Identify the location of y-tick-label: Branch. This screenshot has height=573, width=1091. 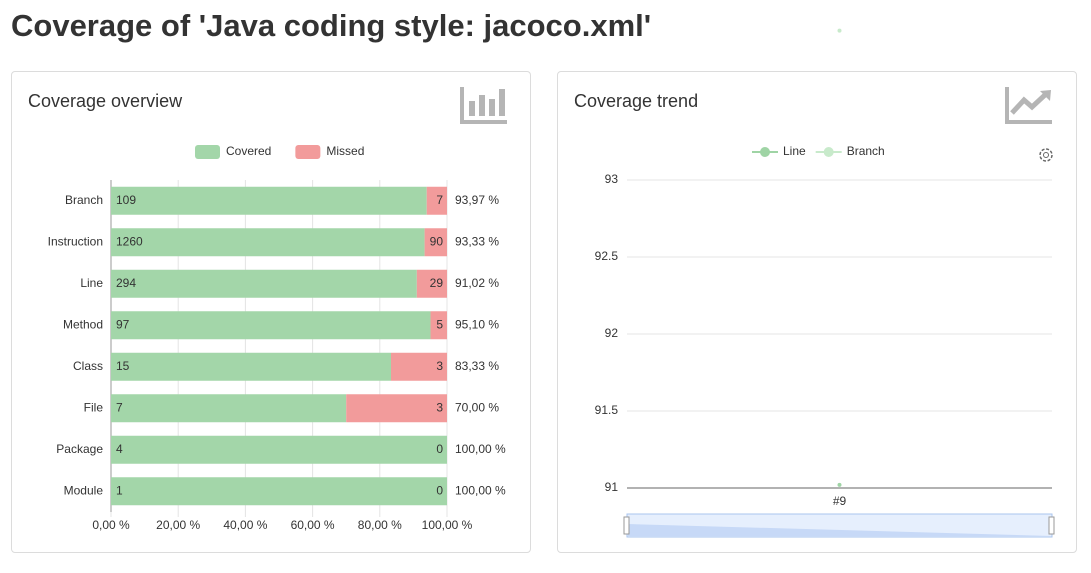
(84, 200).